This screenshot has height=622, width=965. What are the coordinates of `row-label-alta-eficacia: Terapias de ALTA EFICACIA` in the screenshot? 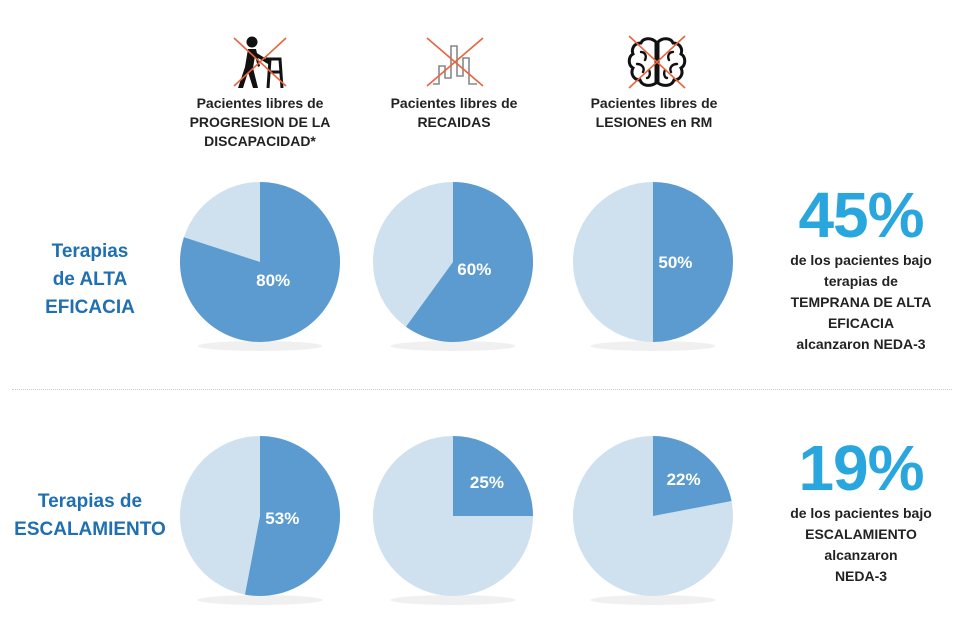 It's located at (90, 280).